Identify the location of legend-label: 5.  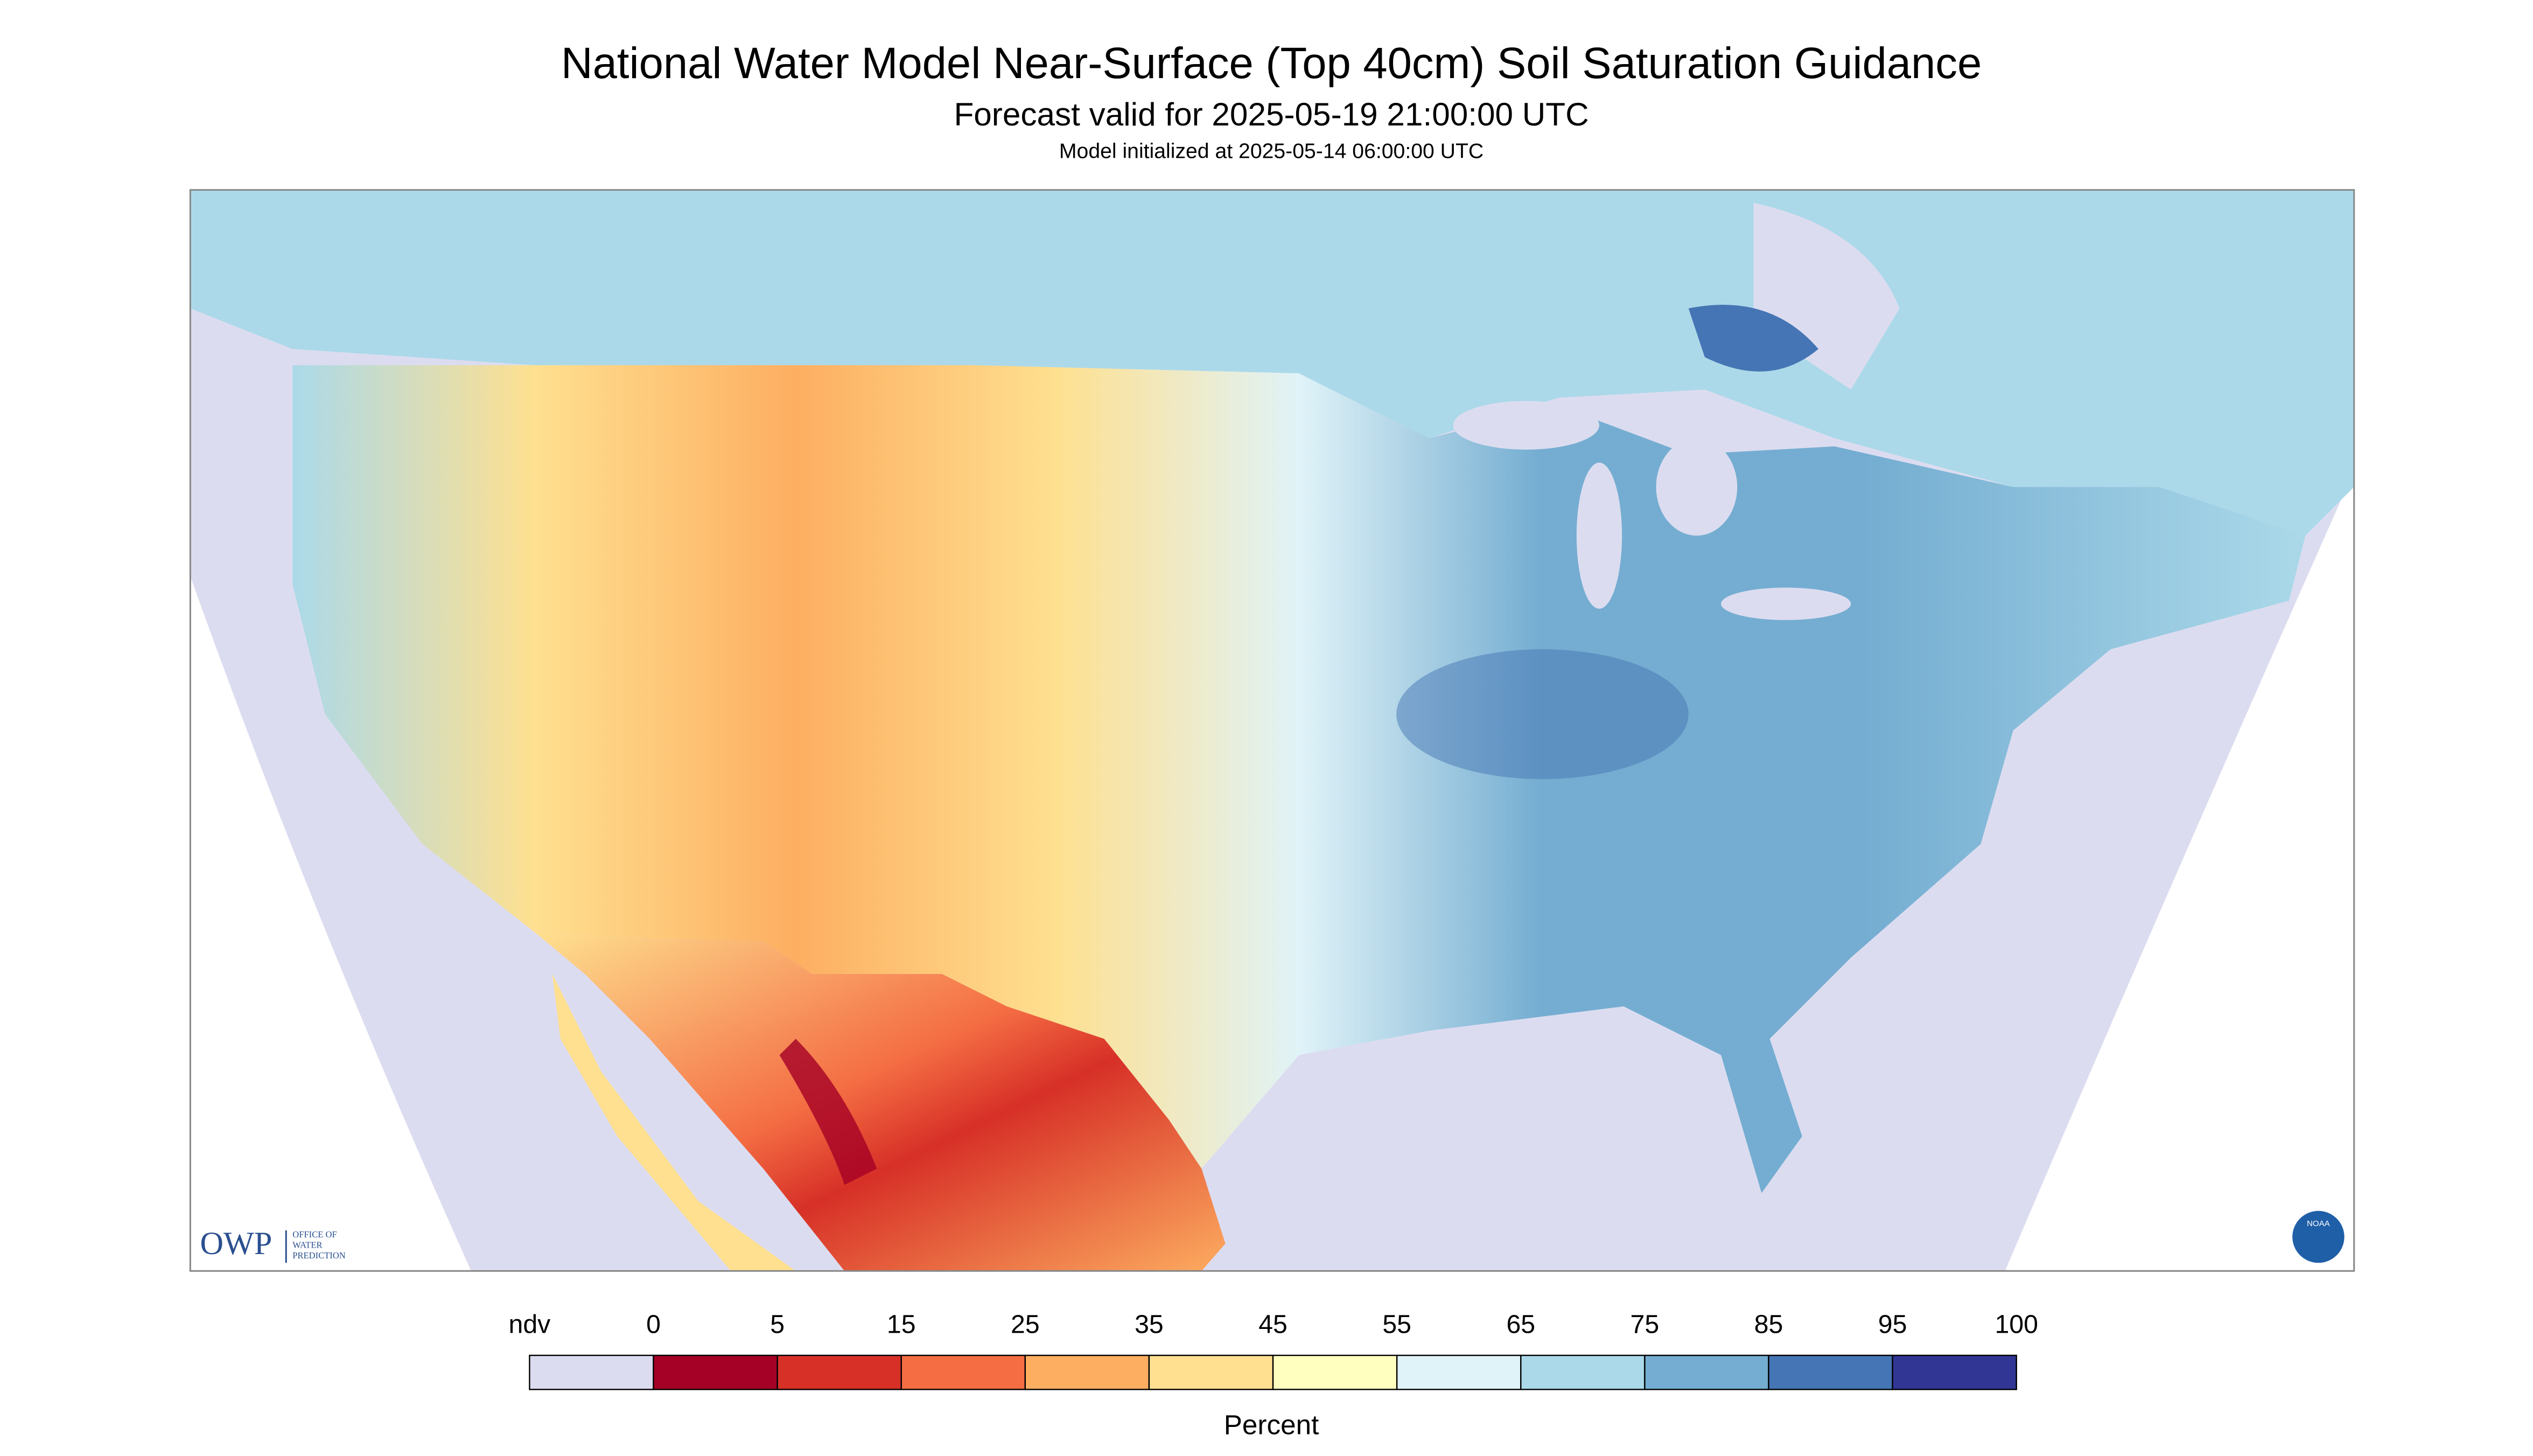
(778, 1324).